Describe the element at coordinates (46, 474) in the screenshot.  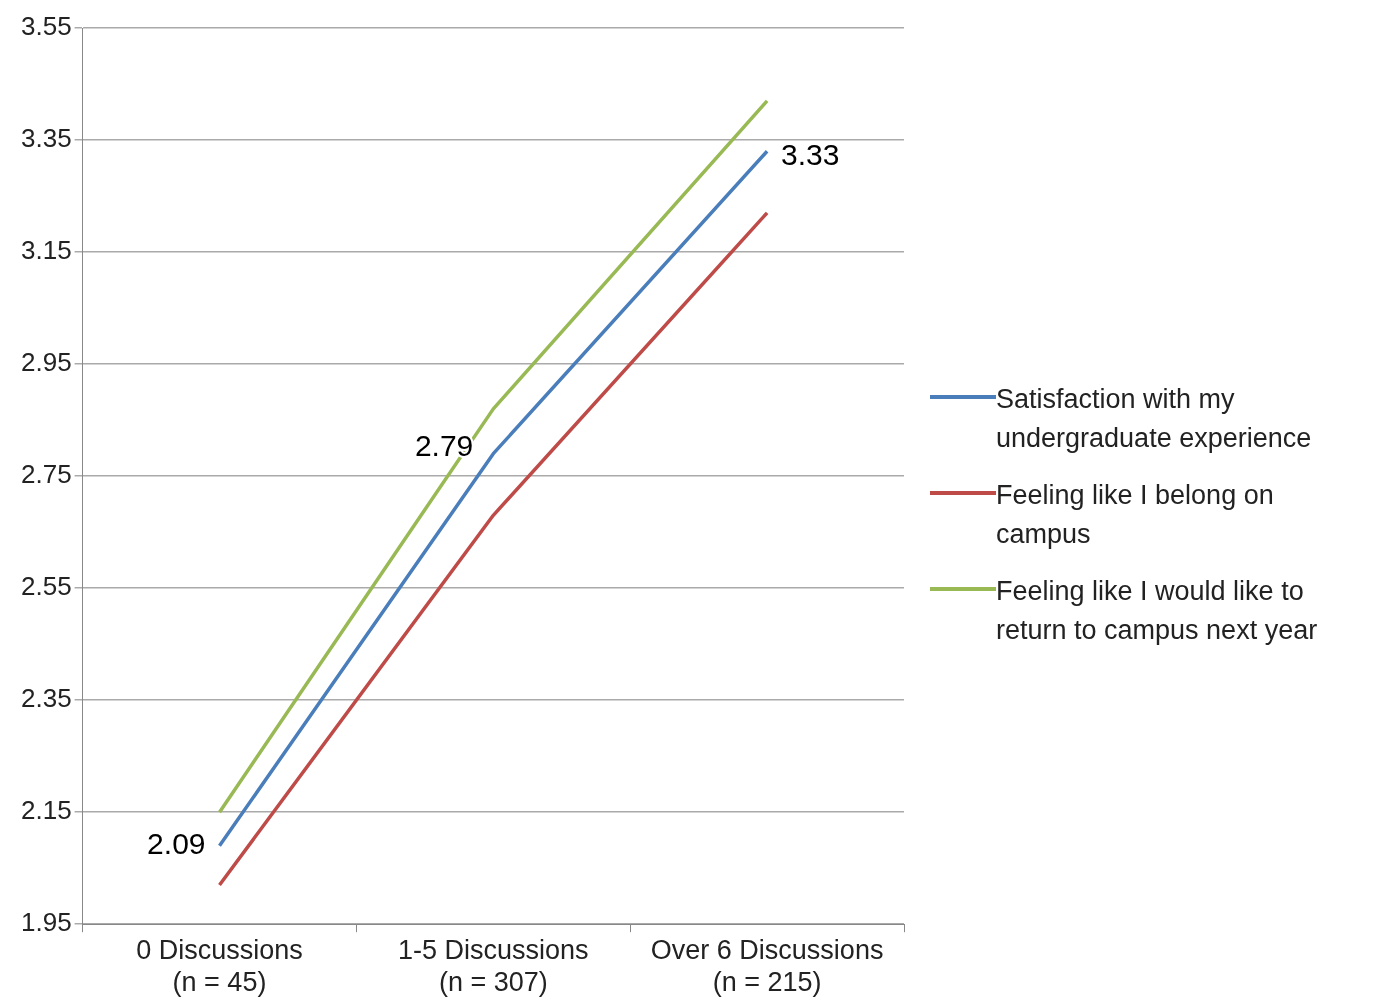
I see `y-tick-label: 2.75` at that location.